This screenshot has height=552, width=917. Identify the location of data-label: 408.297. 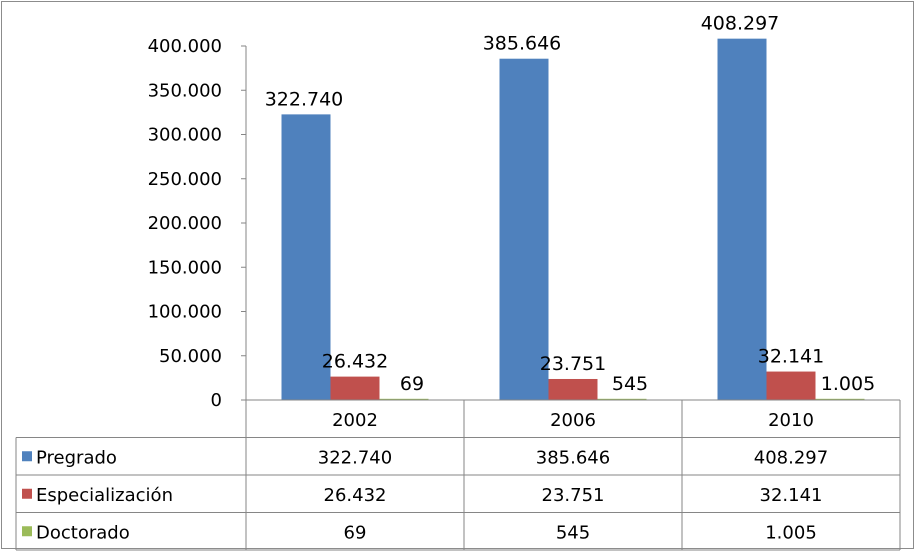
(740, 24).